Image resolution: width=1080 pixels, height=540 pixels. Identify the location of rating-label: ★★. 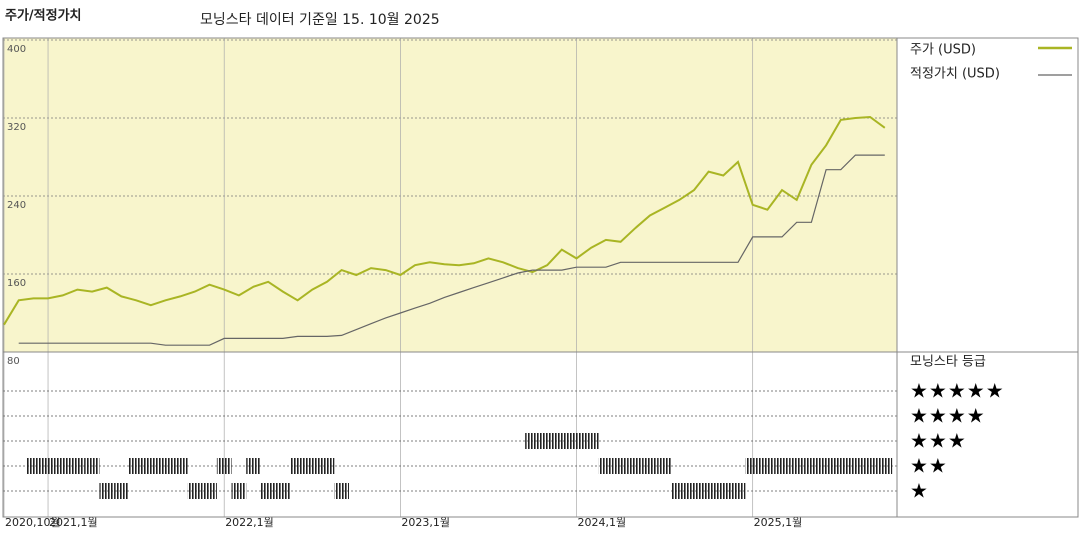
(929, 466).